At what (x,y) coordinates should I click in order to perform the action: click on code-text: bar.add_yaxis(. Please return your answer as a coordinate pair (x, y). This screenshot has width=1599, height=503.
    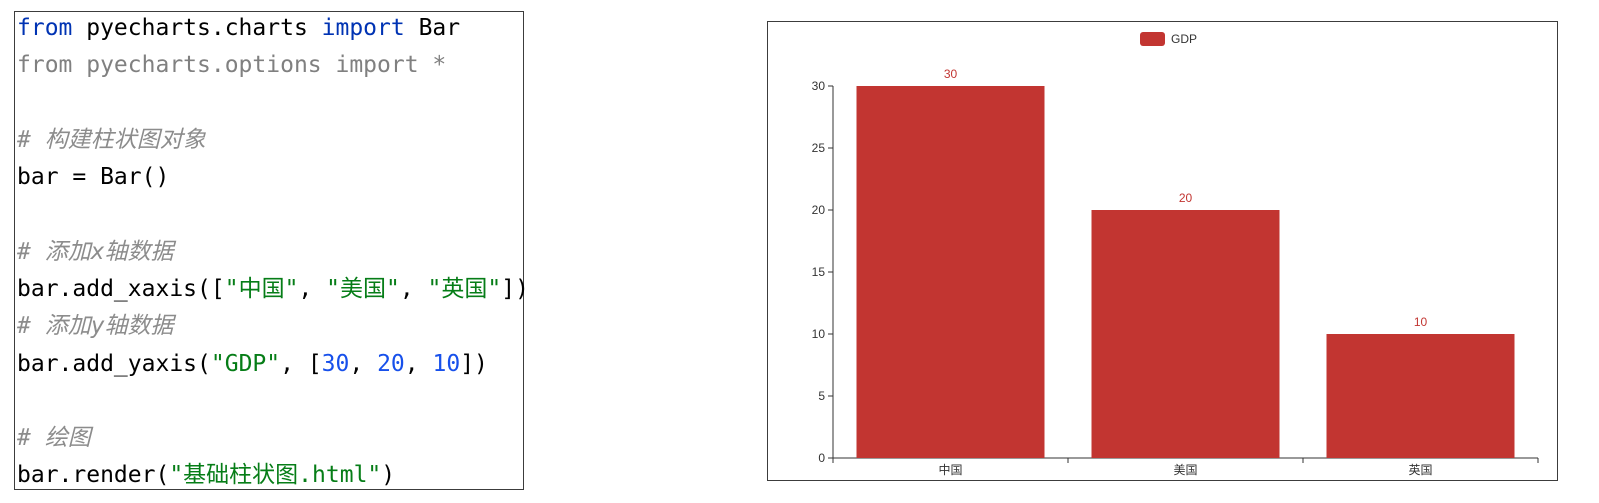
    Looking at the image, I should click on (114, 364).